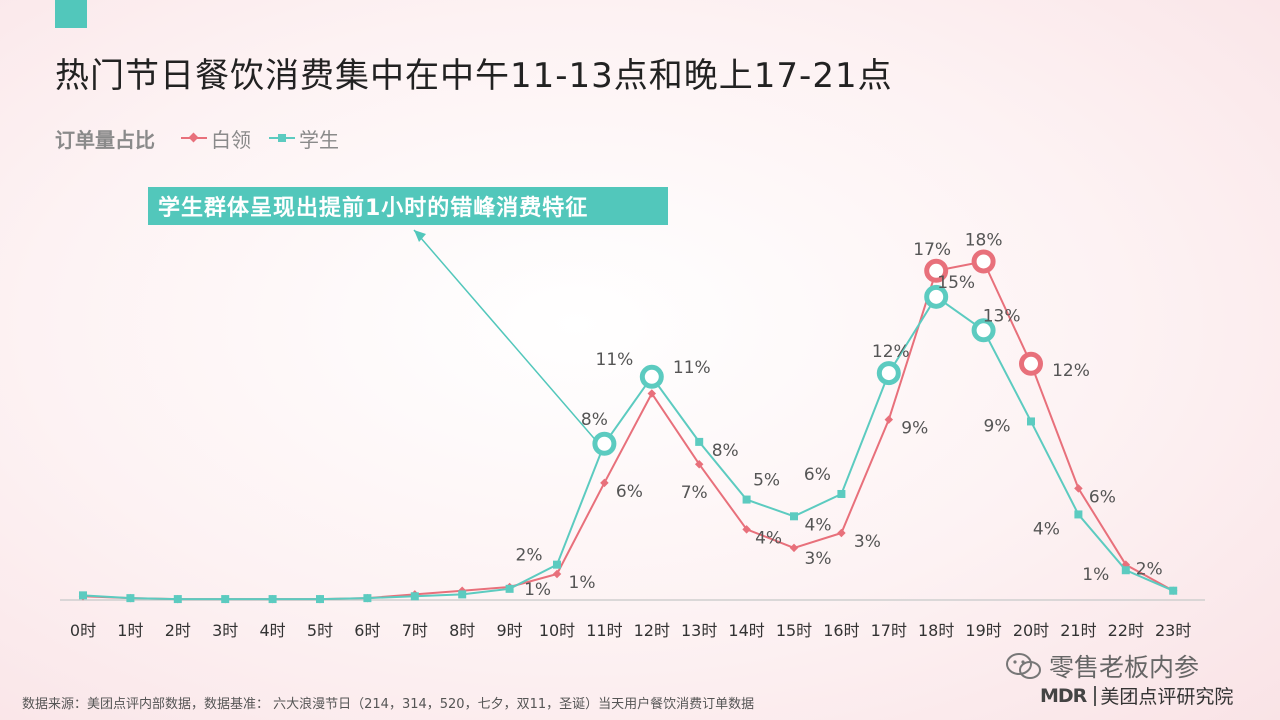 This screenshot has width=1280, height=720. What do you see at coordinates (1149, 570) in the screenshot?
I see `data-label-white-collar: 2%` at bounding box center [1149, 570].